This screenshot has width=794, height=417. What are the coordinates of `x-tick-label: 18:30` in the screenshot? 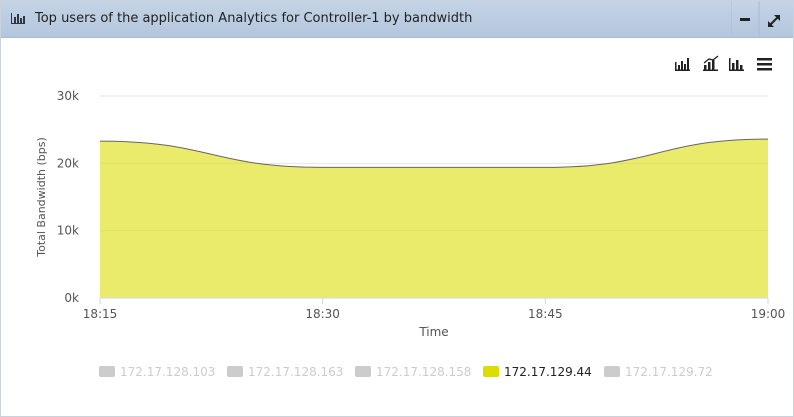 It's located at (322, 314).